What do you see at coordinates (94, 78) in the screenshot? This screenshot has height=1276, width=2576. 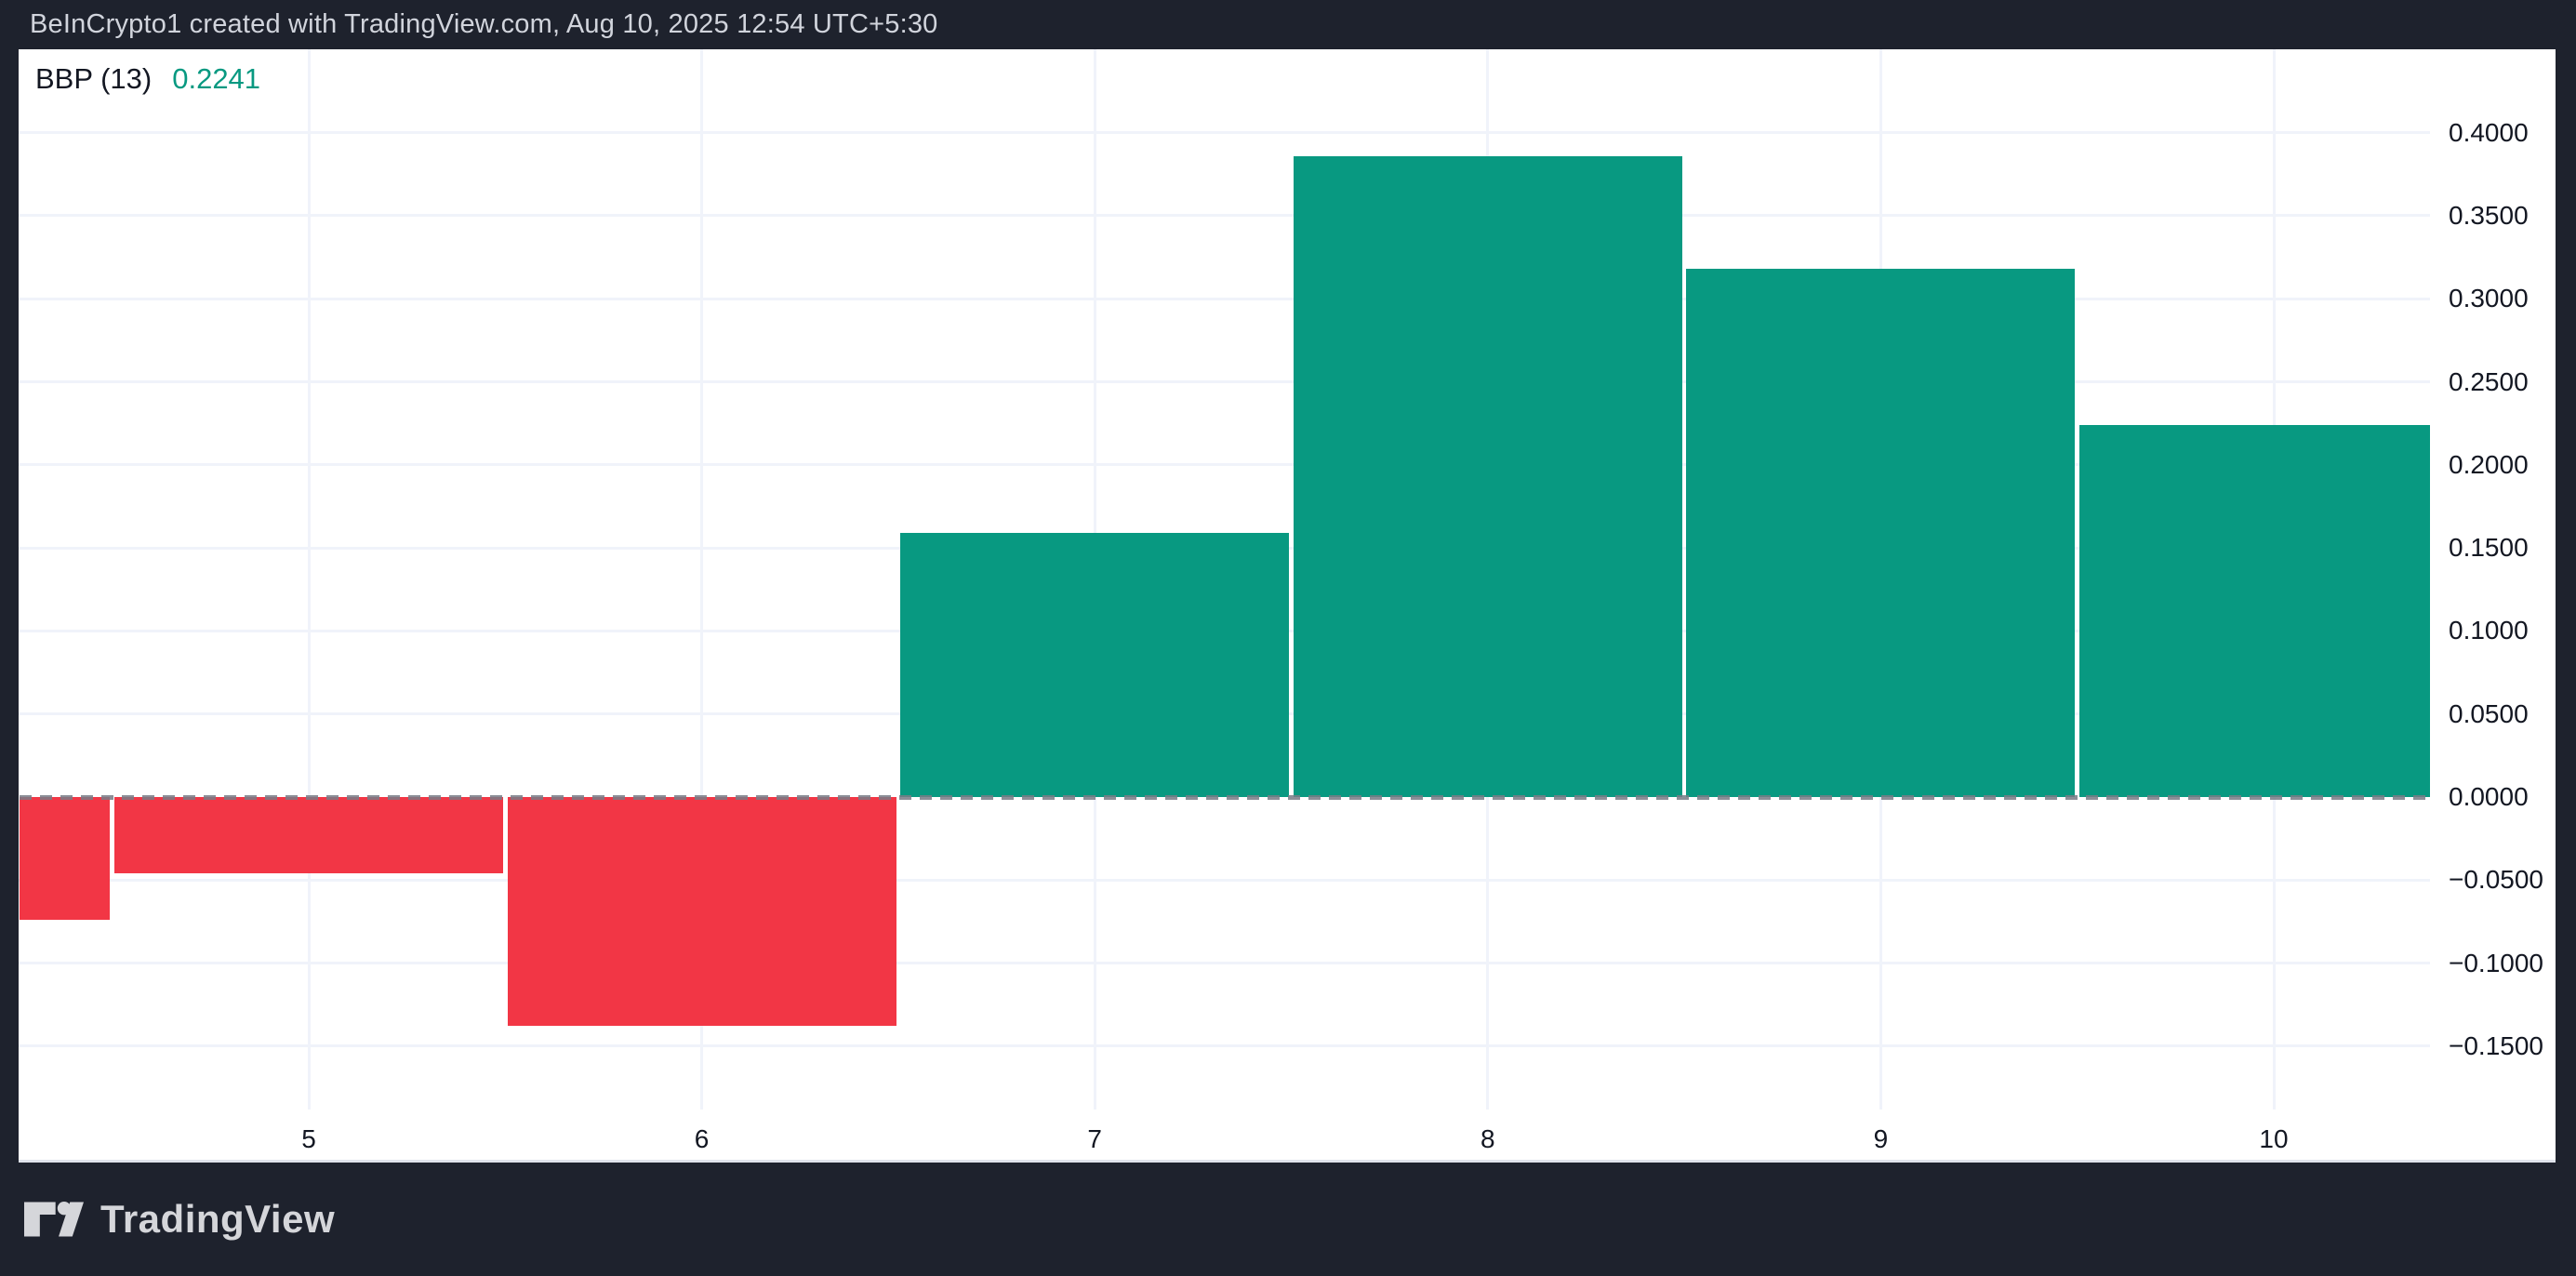 I see `indicator-name: BBP (13)` at bounding box center [94, 78].